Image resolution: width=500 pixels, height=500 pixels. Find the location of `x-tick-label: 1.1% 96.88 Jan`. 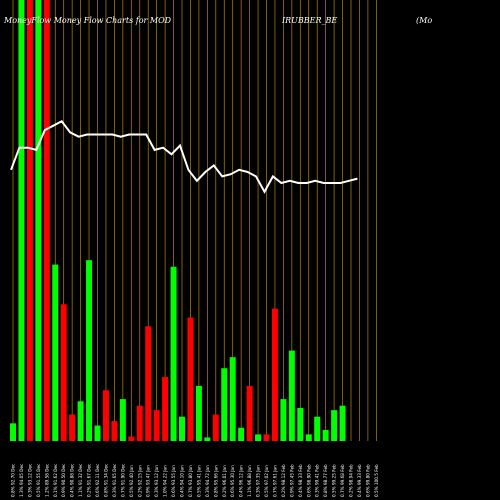

x-tick-label: 1.1% 96.88 Jan is located at coordinates (249, 481).